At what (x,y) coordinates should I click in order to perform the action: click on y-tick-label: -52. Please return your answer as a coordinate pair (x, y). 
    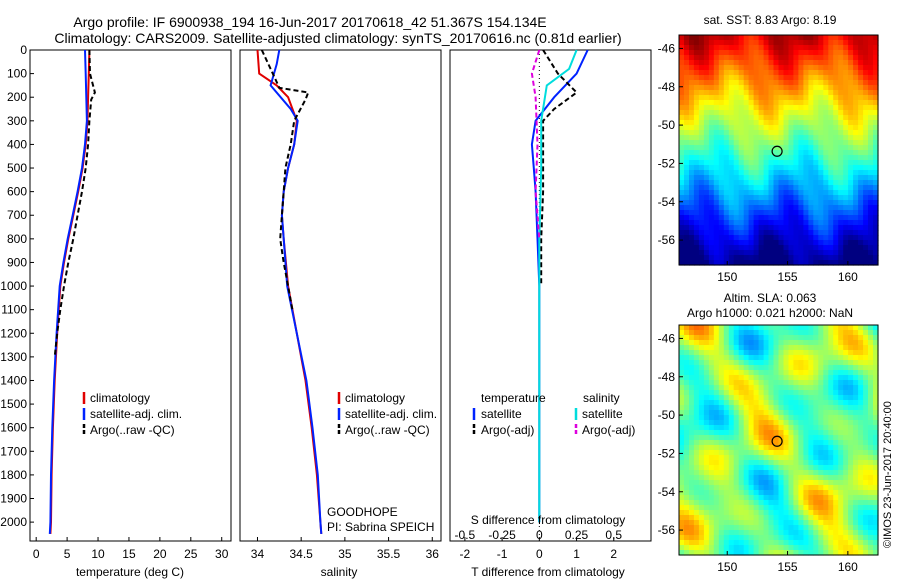
    Looking at the image, I should click on (667, 163).